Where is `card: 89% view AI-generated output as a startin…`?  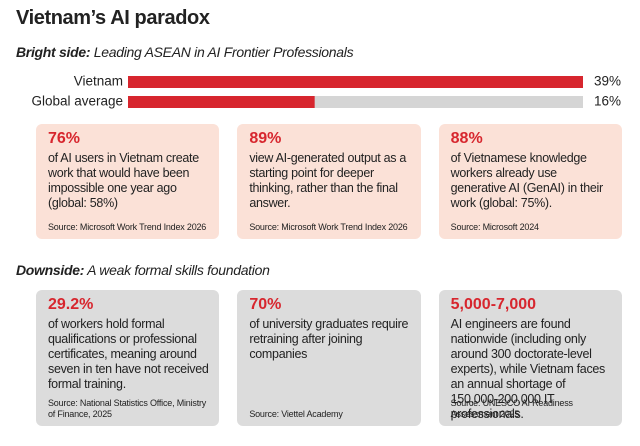 card: 89% view AI-generated output as a startin… is located at coordinates (329, 181).